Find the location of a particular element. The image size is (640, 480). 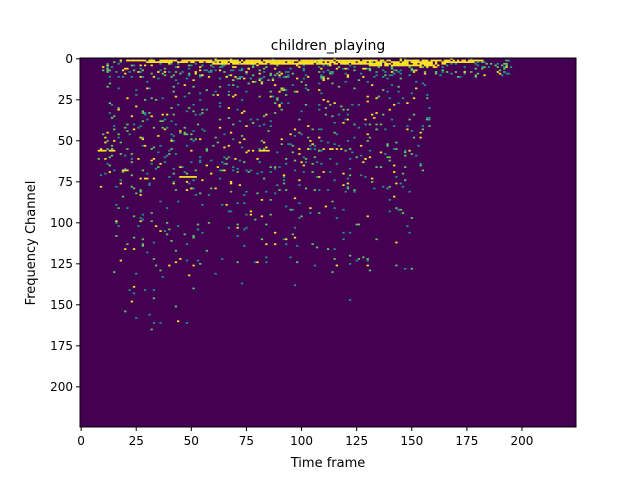

x-tick-label: 0 is located at coordinates (81, 441).